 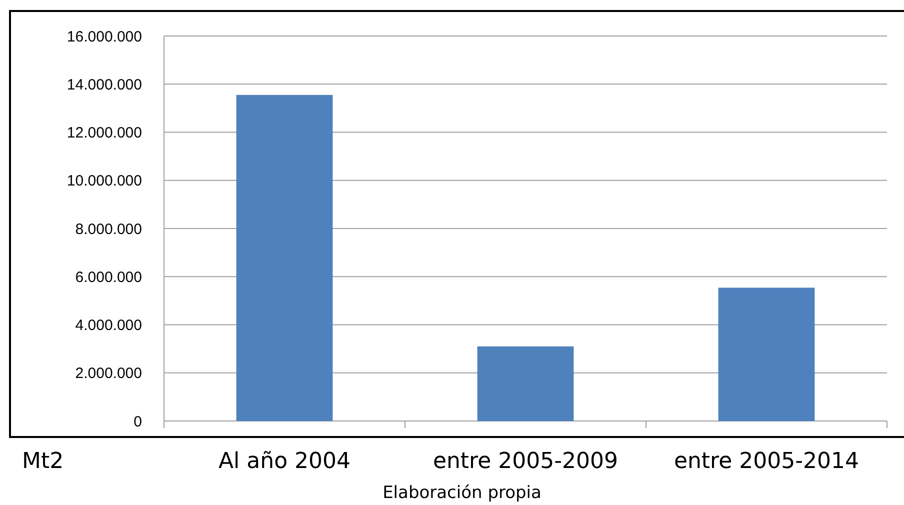 I want to click on text: Elaboración propia, so click(x=462, y=493).